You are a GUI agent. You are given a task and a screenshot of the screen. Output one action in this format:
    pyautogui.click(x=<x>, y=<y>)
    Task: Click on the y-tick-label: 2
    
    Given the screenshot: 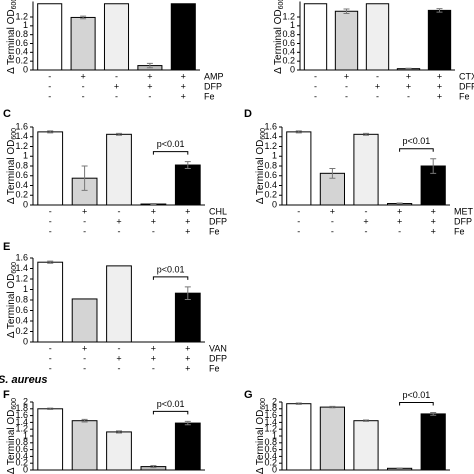 What is the action you would take?
    pyautogui.click(x=274, y=401)
    